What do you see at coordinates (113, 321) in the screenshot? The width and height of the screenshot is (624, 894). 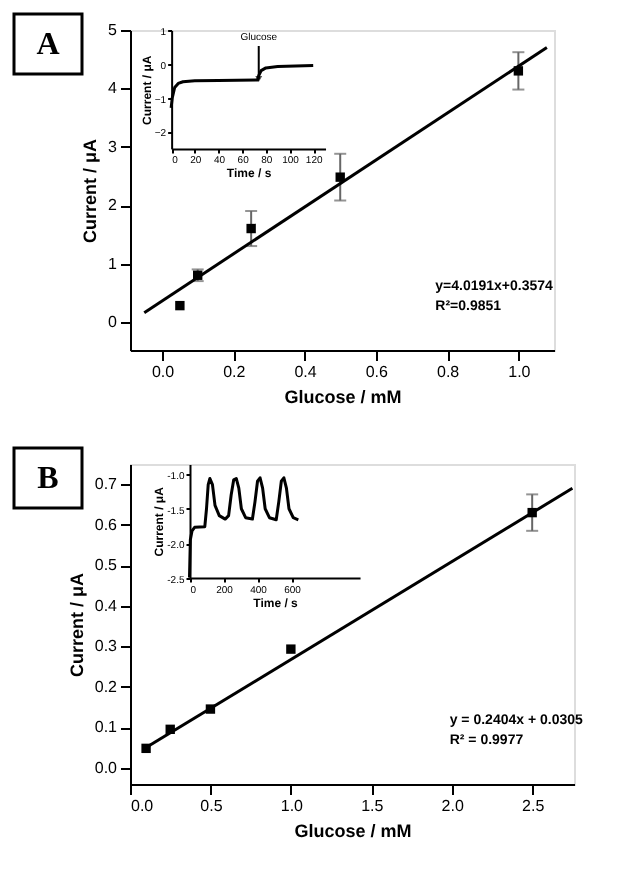 I see `y-tick-label: 0` at bounding box center [113, 321].